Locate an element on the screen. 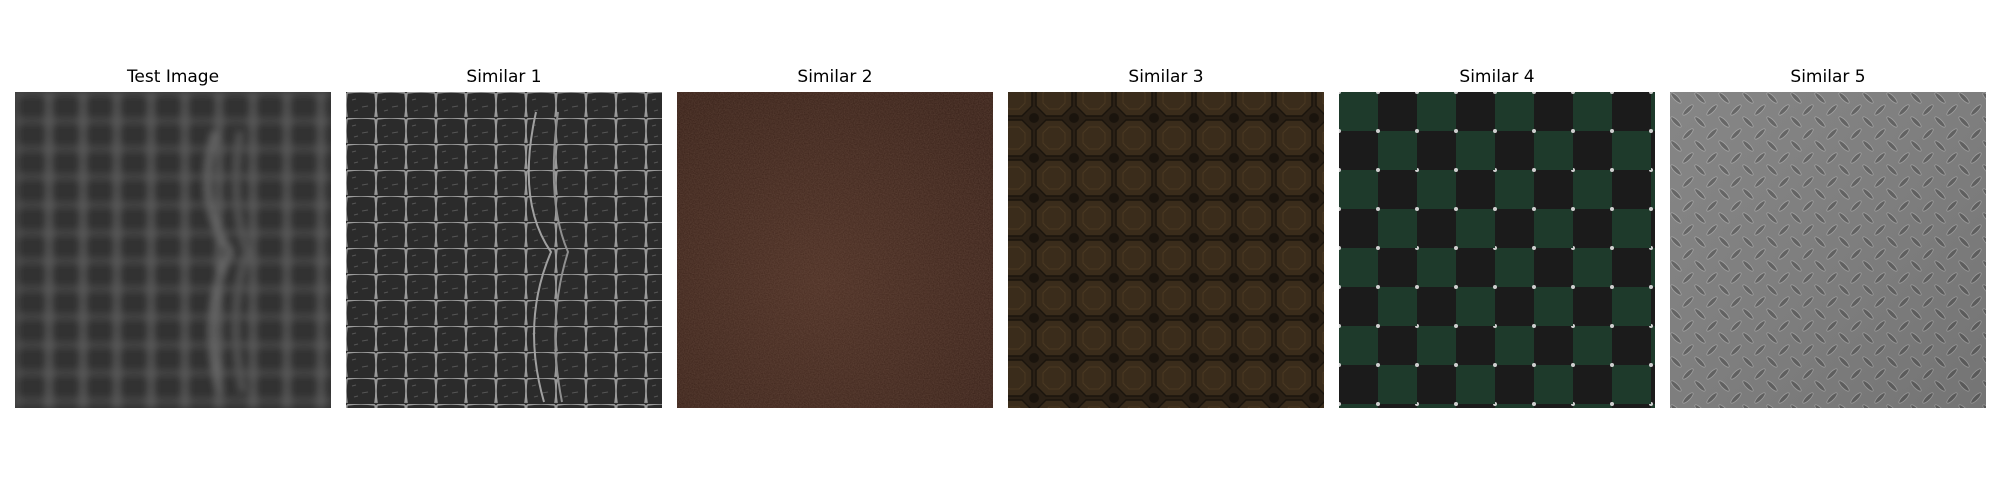 This screenshot has height=500, width=2000. panel-title-similar-5: Similar 5 is located at coordinates (1828, 77).